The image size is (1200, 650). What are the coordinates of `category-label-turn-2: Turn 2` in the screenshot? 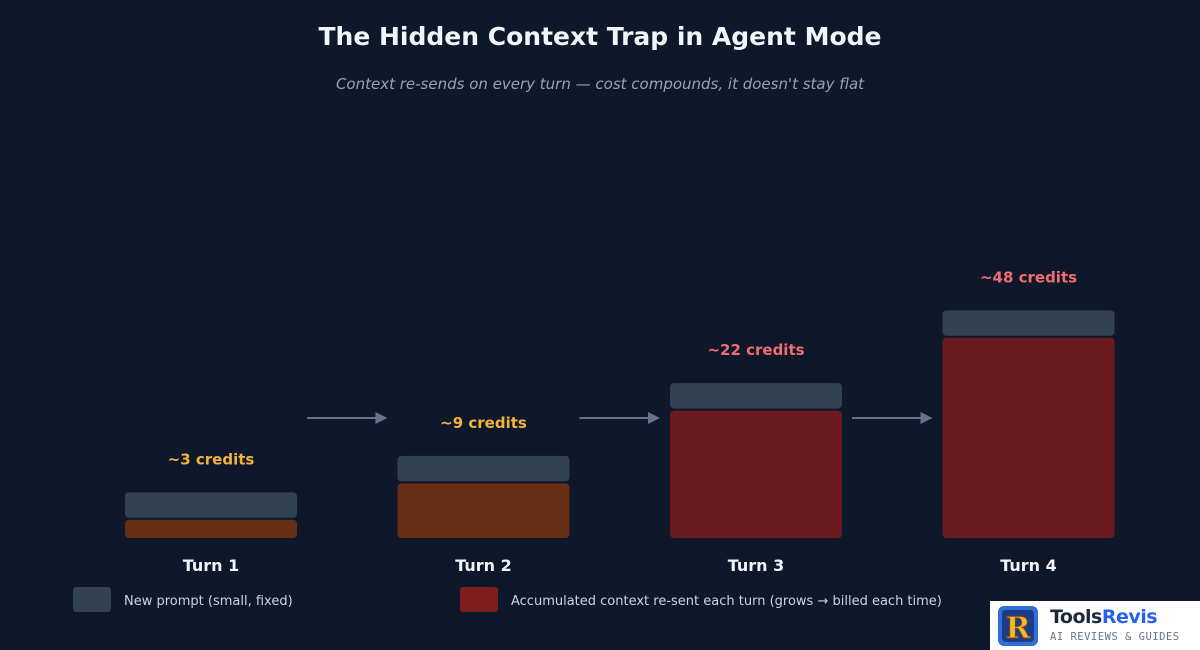 It's located at (483, 565).